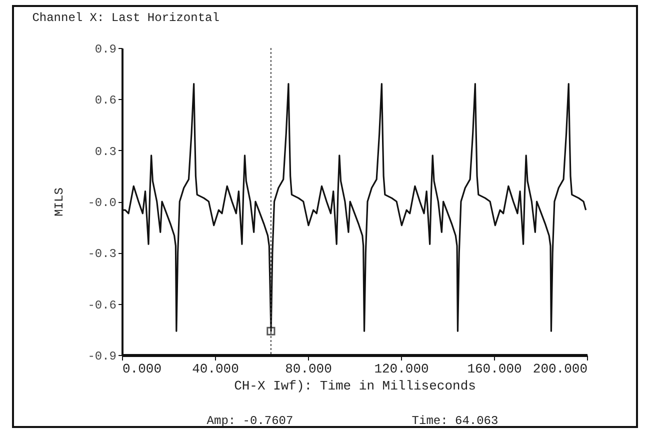  Describe the element at coordinates (105, 151) in the screenshot. I see `y-tick-label: 0.3` at that location.